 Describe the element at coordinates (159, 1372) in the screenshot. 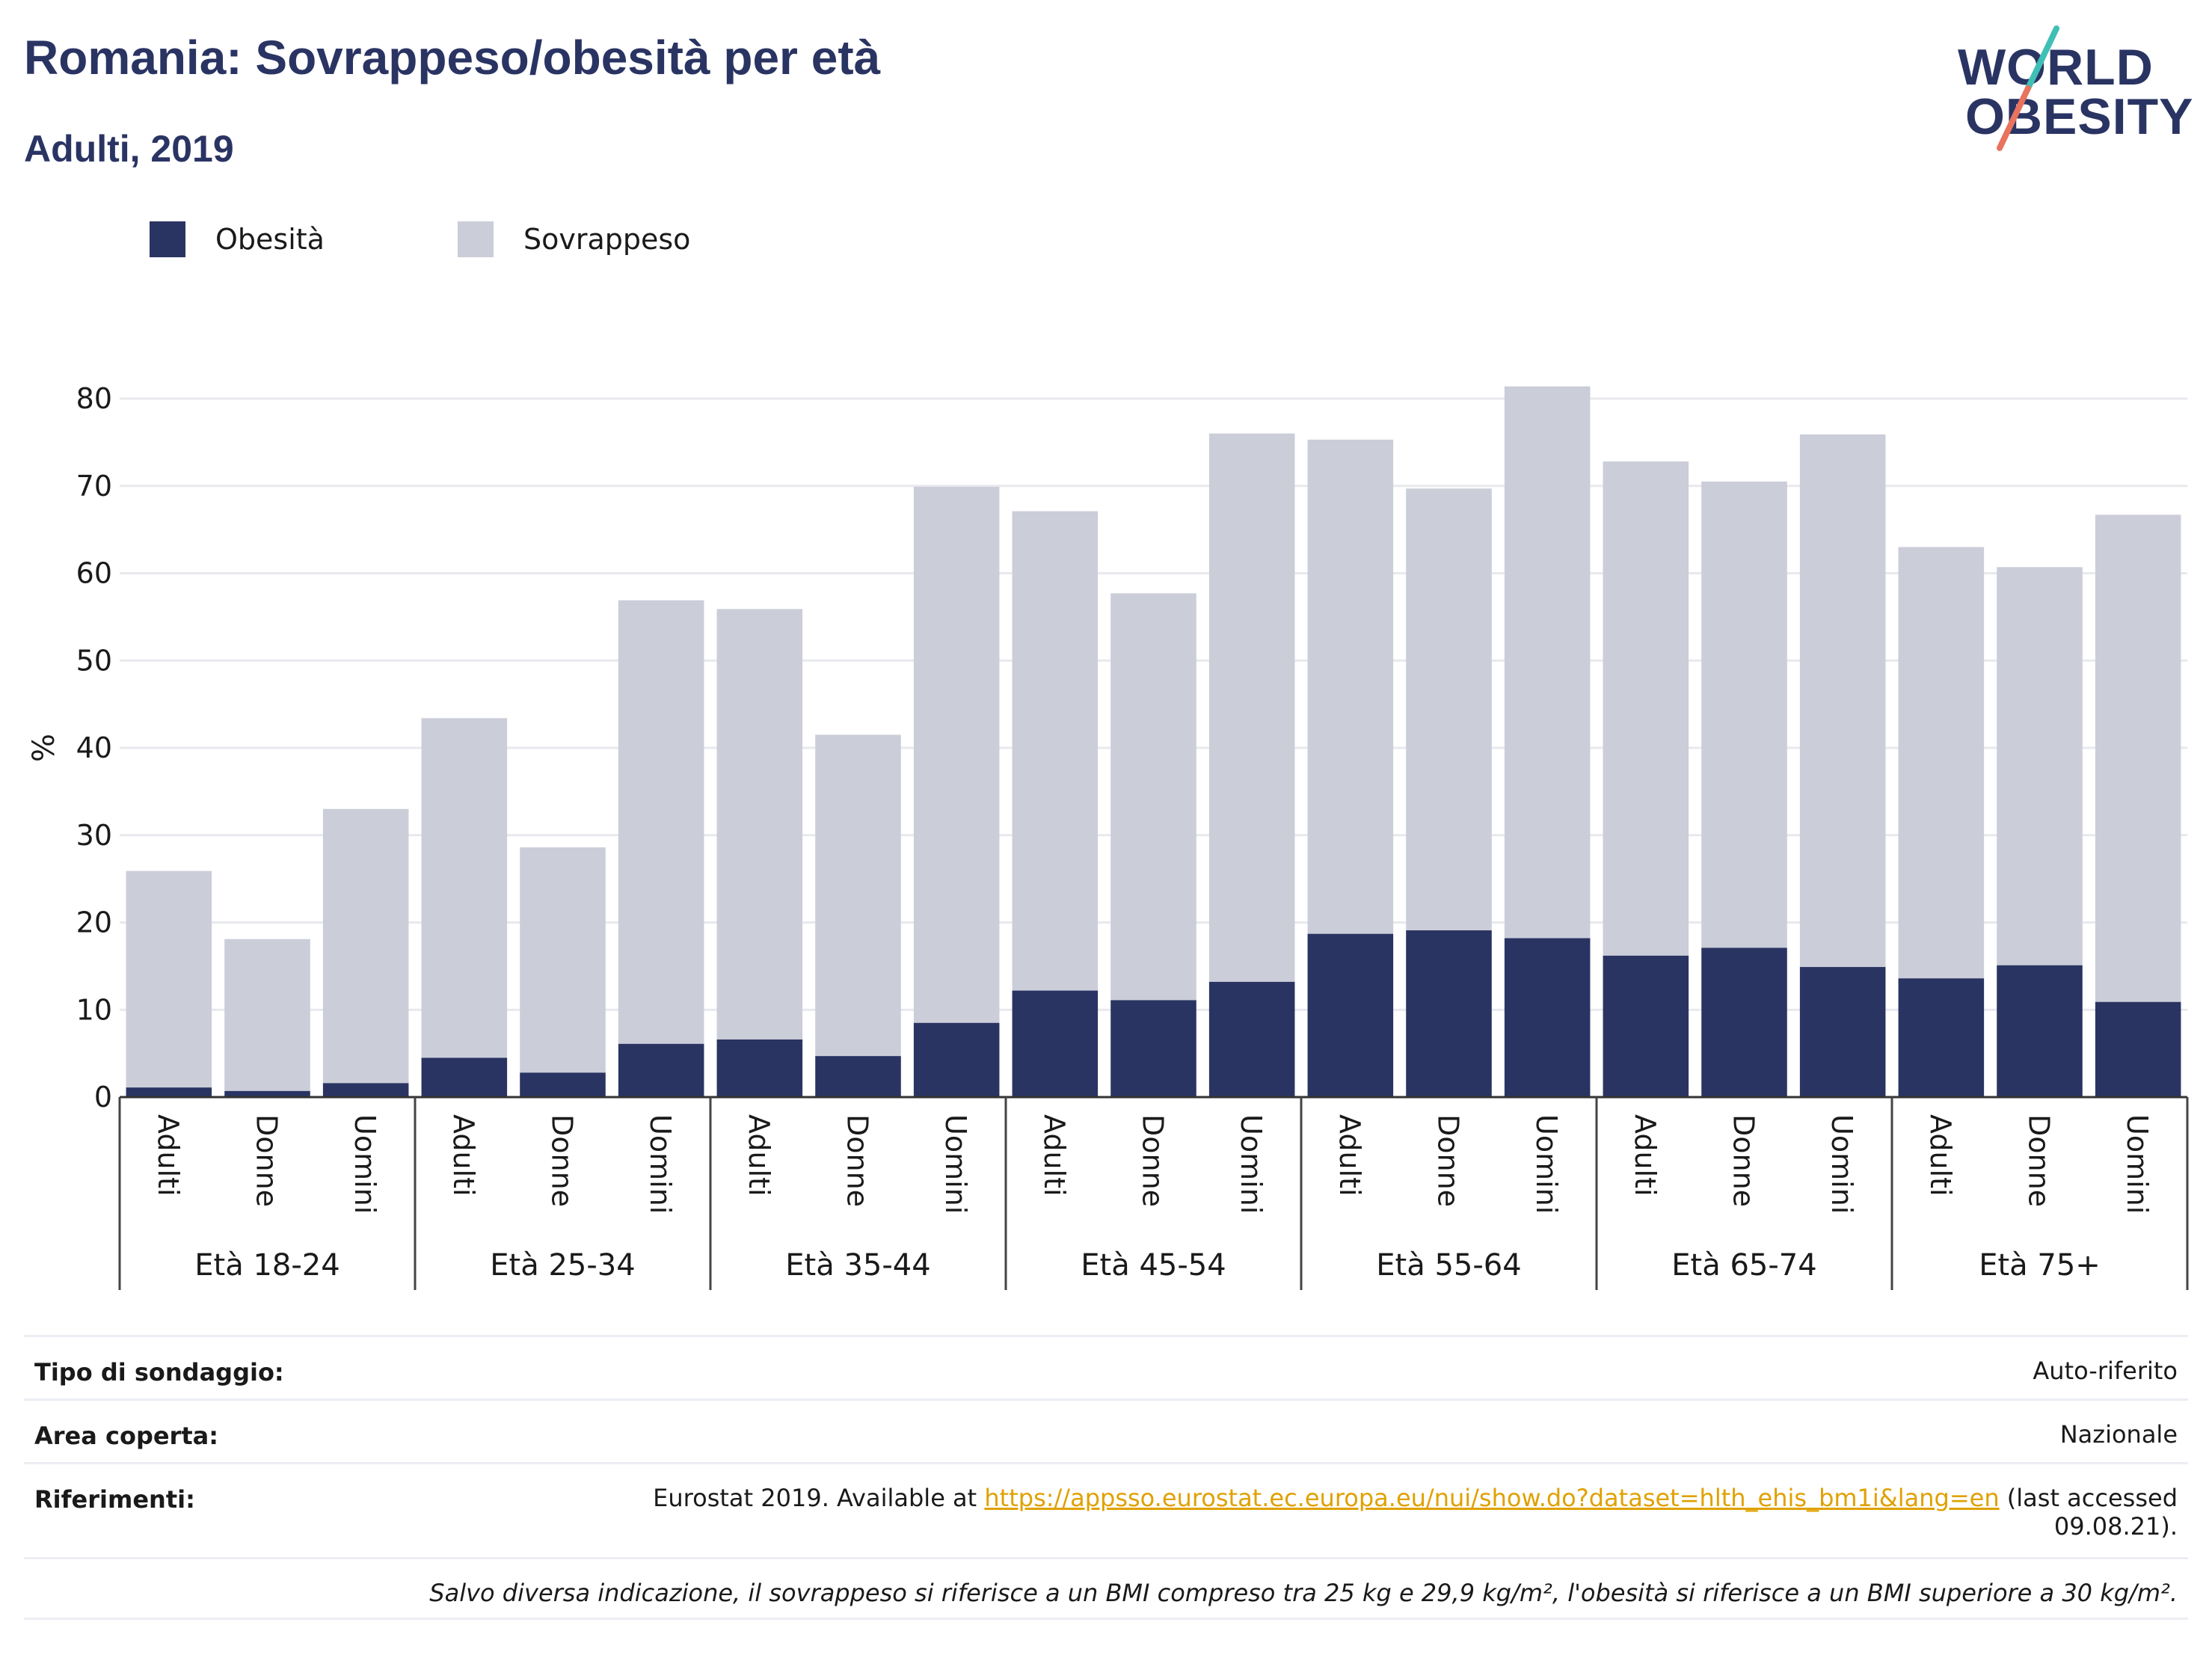

I see `survey-type-label: Tipo di sondaggio:` at that location.